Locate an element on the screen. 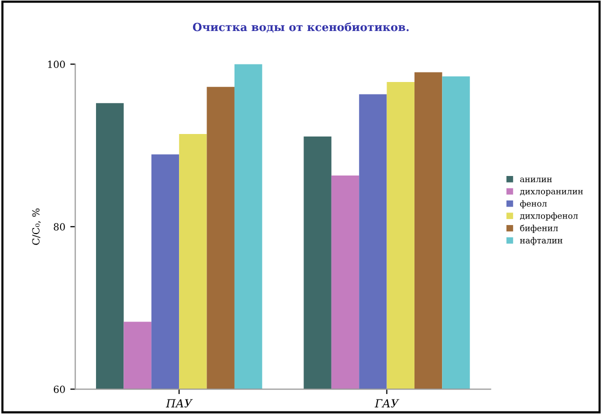  x-tick-label: ПАУ is located at coordinates (179, 403).